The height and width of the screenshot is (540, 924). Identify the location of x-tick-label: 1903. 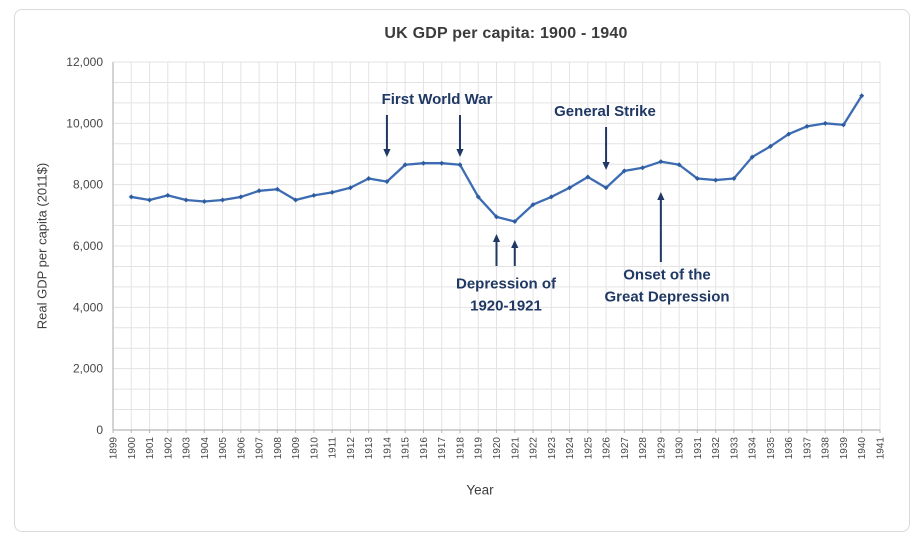
(187, 448).